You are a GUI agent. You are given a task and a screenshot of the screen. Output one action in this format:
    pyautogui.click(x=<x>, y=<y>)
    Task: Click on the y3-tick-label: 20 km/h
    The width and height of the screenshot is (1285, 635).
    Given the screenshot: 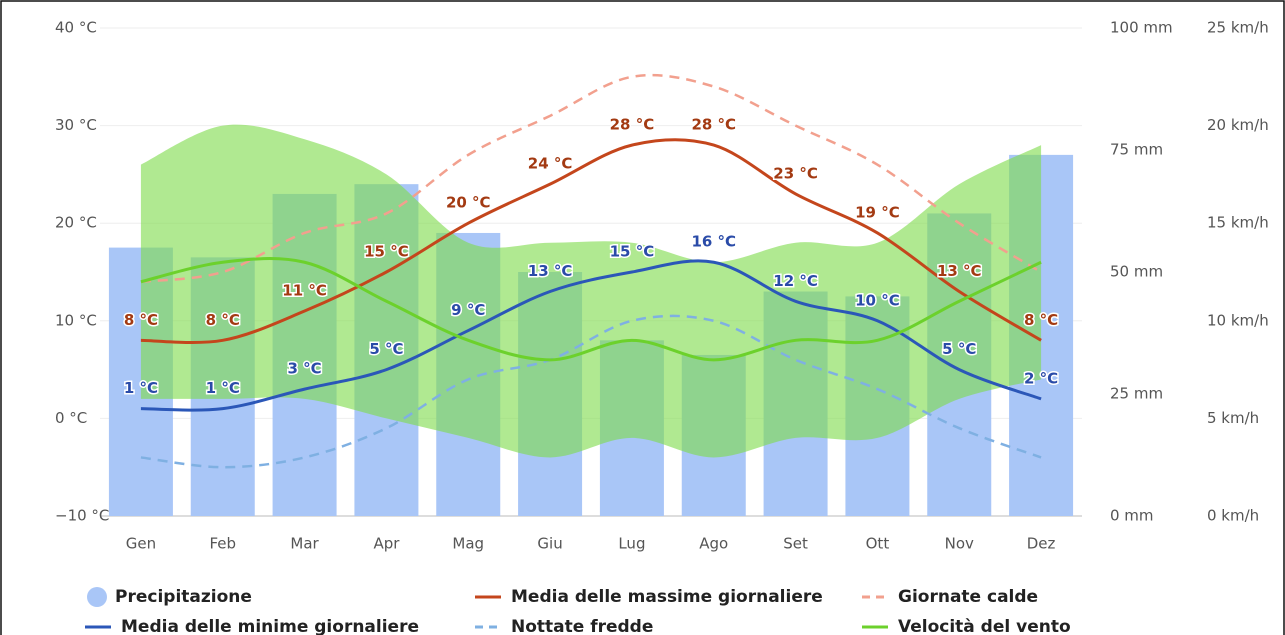 What is the action you would take?
    pyautogui.click(x=1238, y=125)
    